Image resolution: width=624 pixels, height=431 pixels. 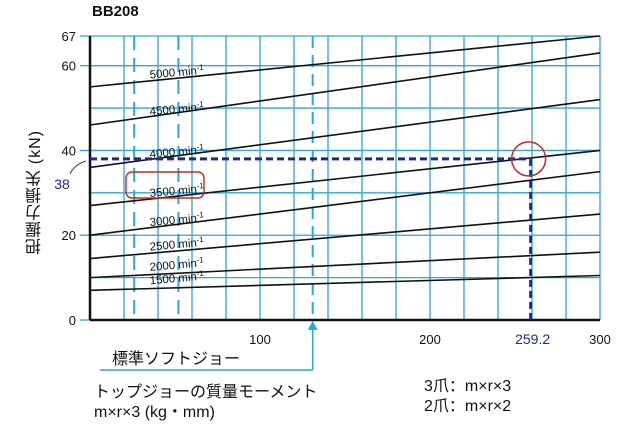 What do you see at coordinates (72, 320) in the screenshot?
I see `y-tick-label: 0` at bounding box center [72, 320].